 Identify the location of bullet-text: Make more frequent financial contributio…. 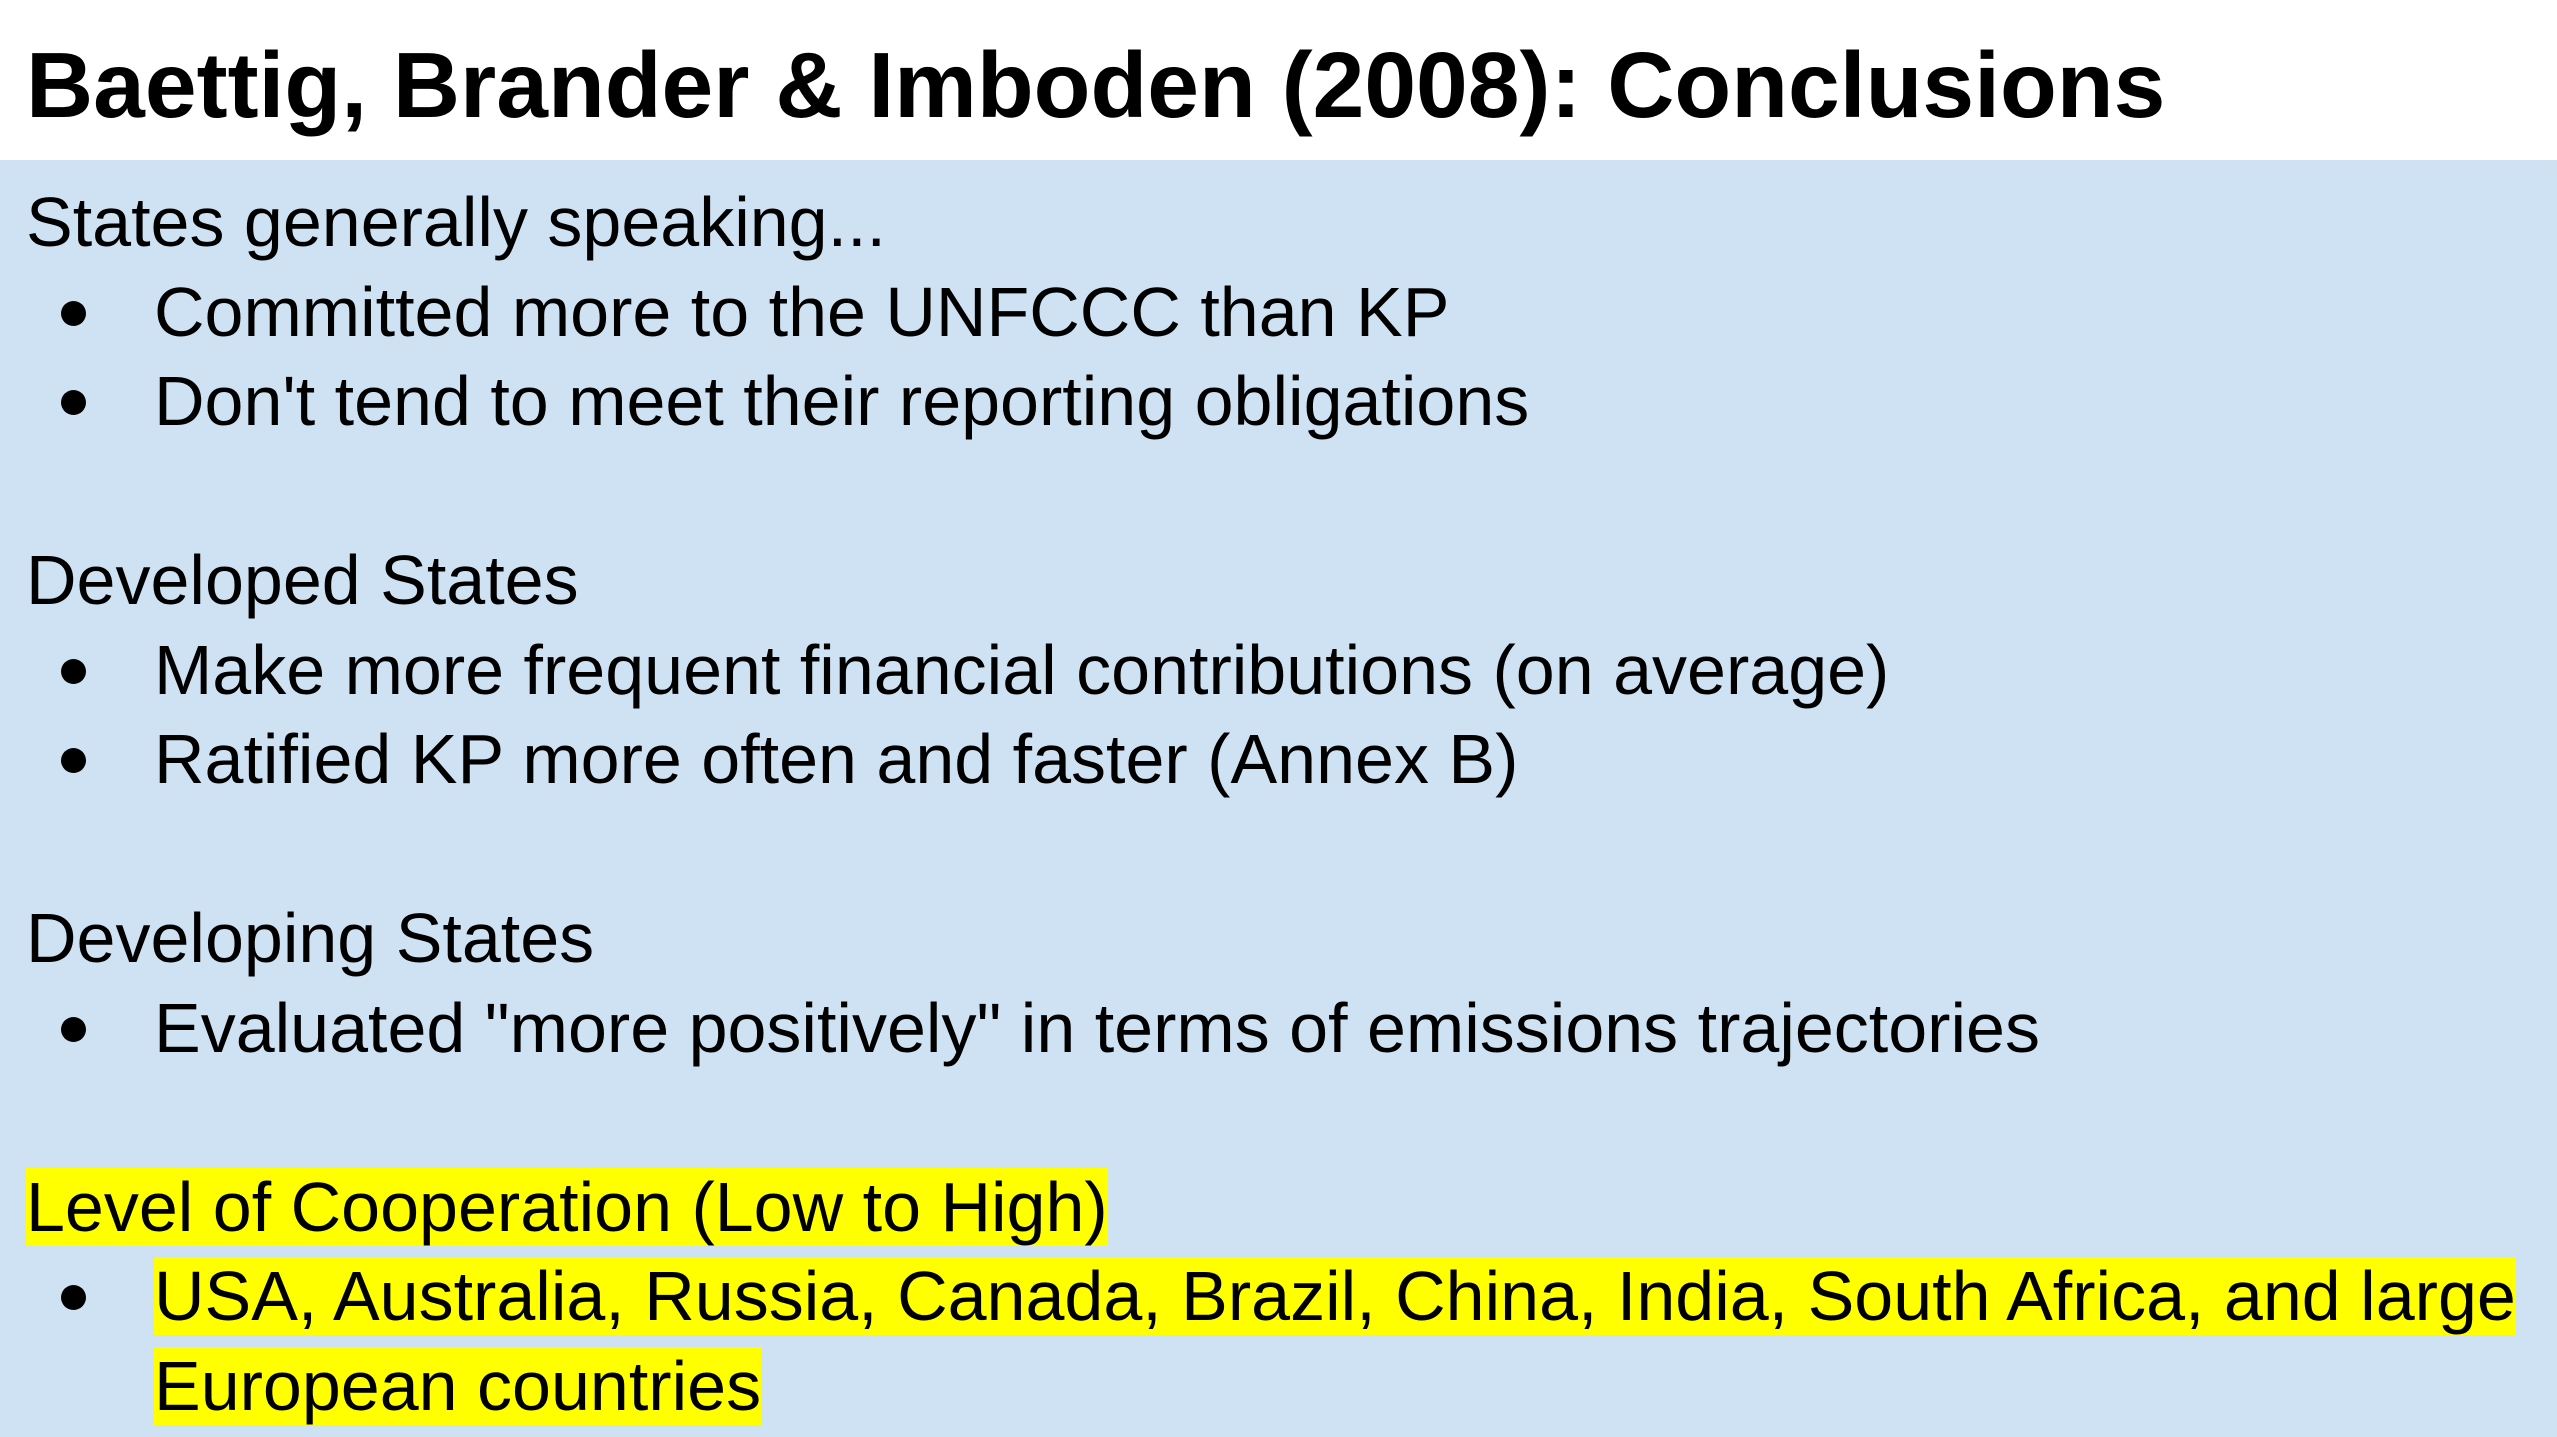
(1022, 669).